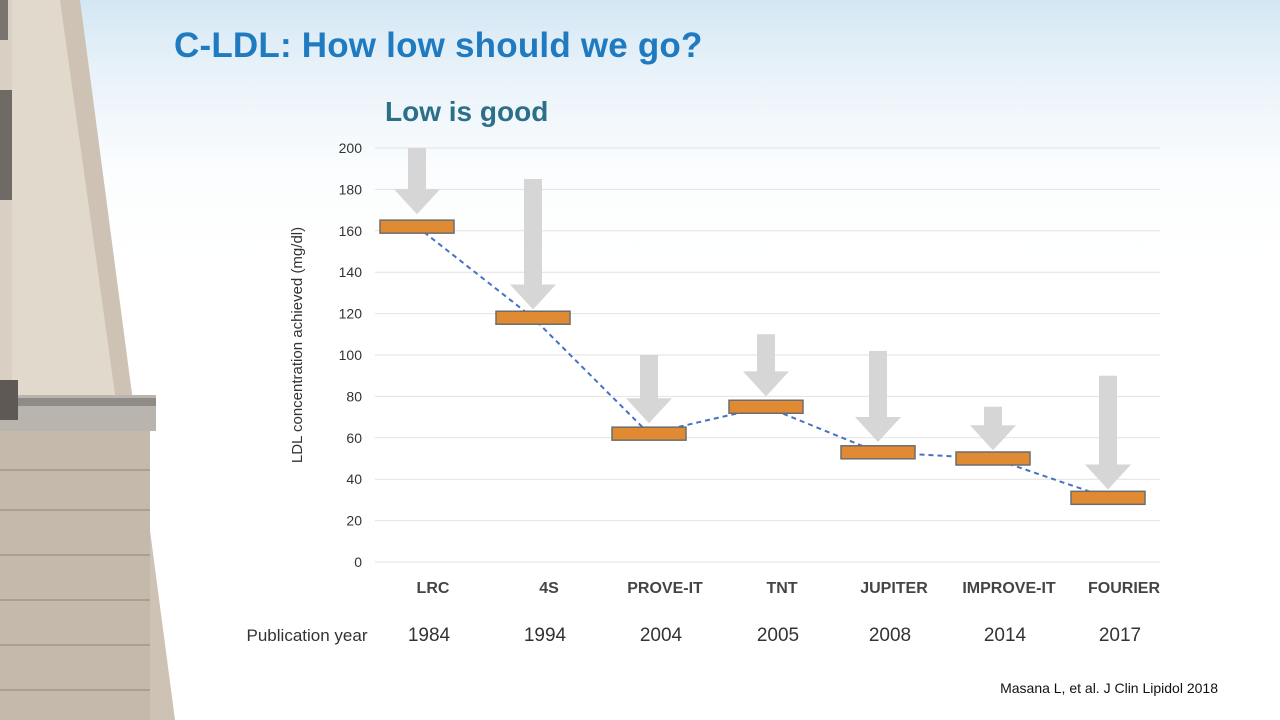  I want to click on y-axis-ticks: 0 20 40 60 80 100 120 140 160 180 200, so click(351, 355).